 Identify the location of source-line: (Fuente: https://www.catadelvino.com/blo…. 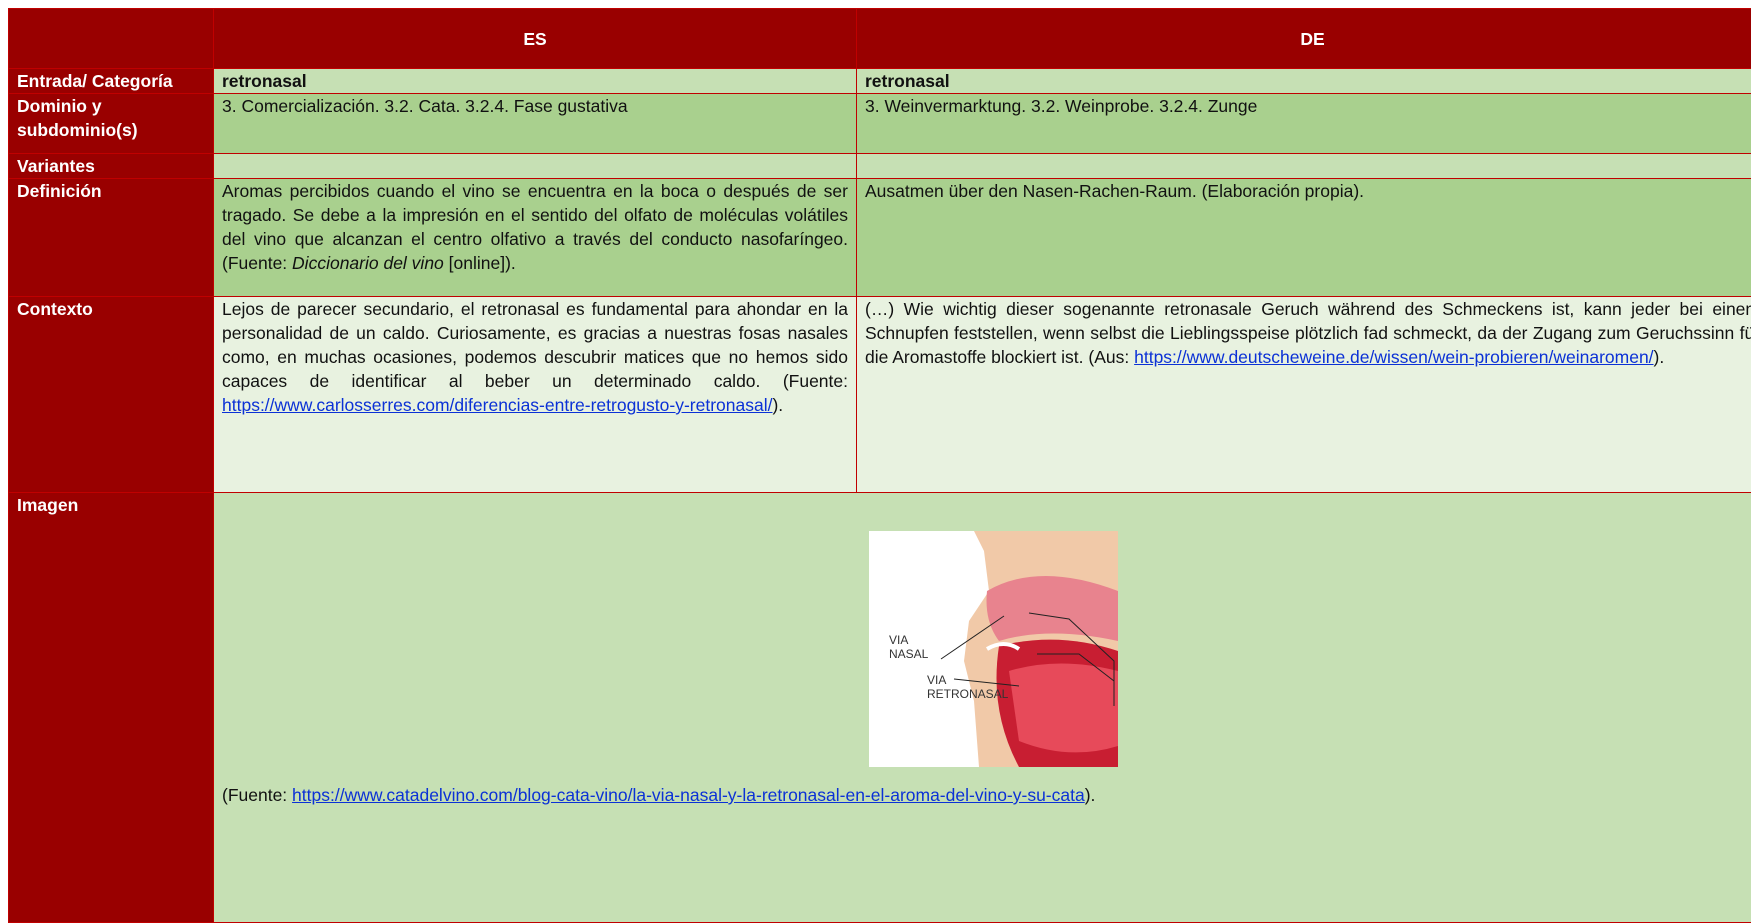
(986, 795).